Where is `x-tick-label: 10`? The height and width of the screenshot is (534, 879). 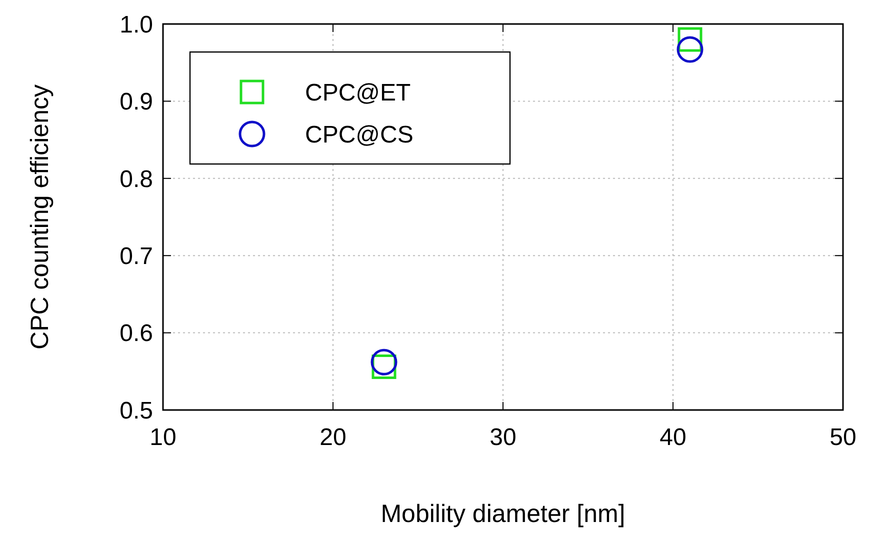
x-tick-label: 10 is located at coordinates (163, 437).